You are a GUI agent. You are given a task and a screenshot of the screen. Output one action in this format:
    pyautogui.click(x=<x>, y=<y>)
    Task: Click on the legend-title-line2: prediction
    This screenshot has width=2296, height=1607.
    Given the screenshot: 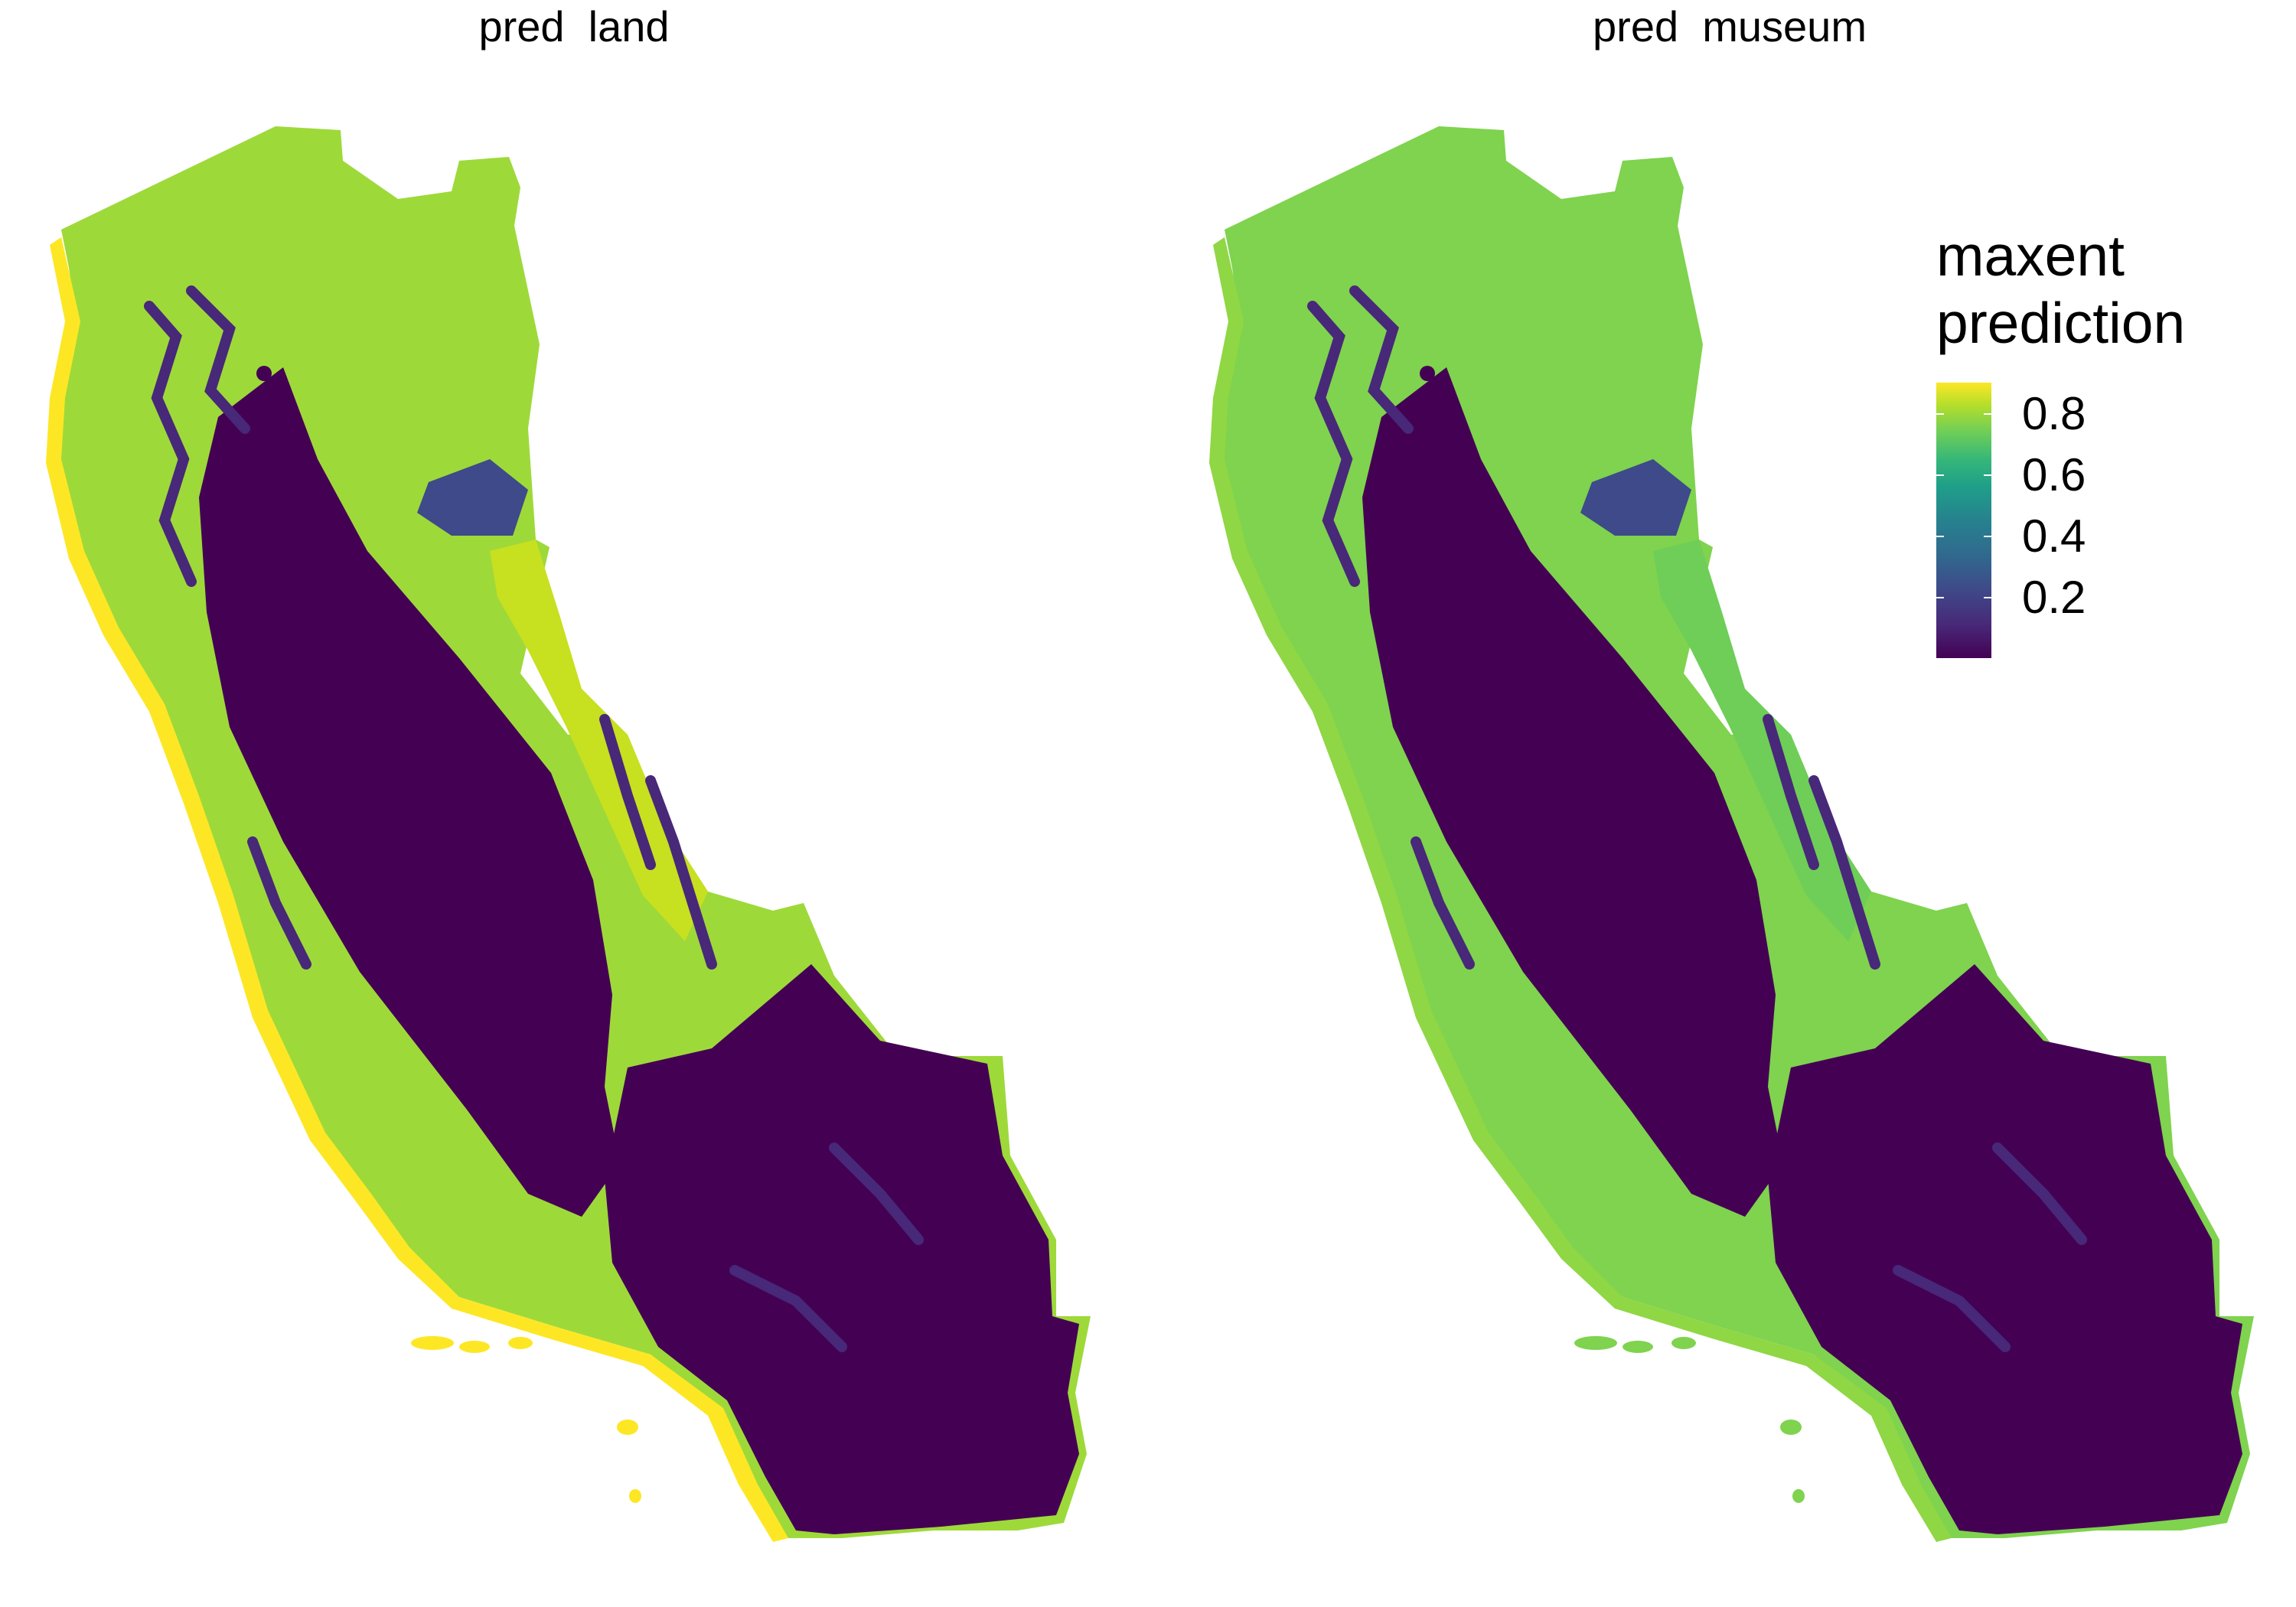 What is the action you would take?
    pyautogui.click(x=2061, y=323)
    